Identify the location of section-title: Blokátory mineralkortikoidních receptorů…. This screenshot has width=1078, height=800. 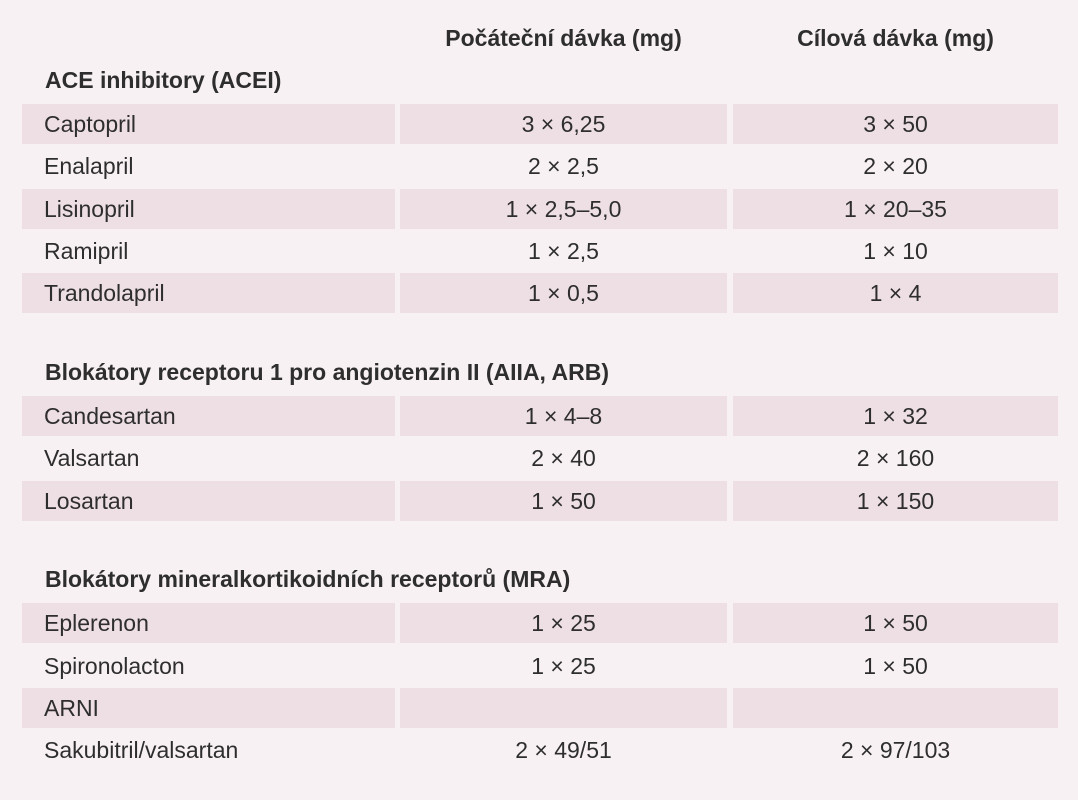
(308, 579).